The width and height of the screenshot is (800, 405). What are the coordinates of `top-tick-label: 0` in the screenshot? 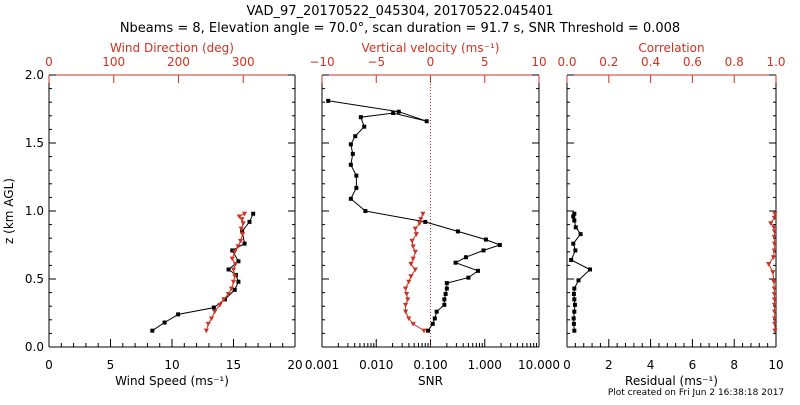 It's located at (431, 62).